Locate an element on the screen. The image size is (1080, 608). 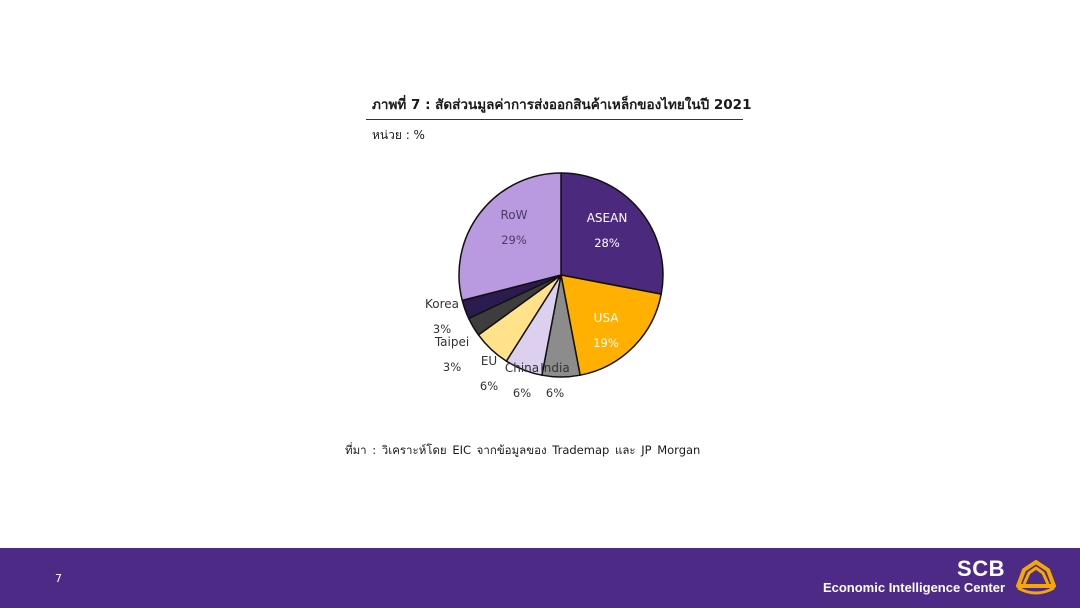
brand-block: SCB Economic Intelligence Center is located at coordinates (914, 577).